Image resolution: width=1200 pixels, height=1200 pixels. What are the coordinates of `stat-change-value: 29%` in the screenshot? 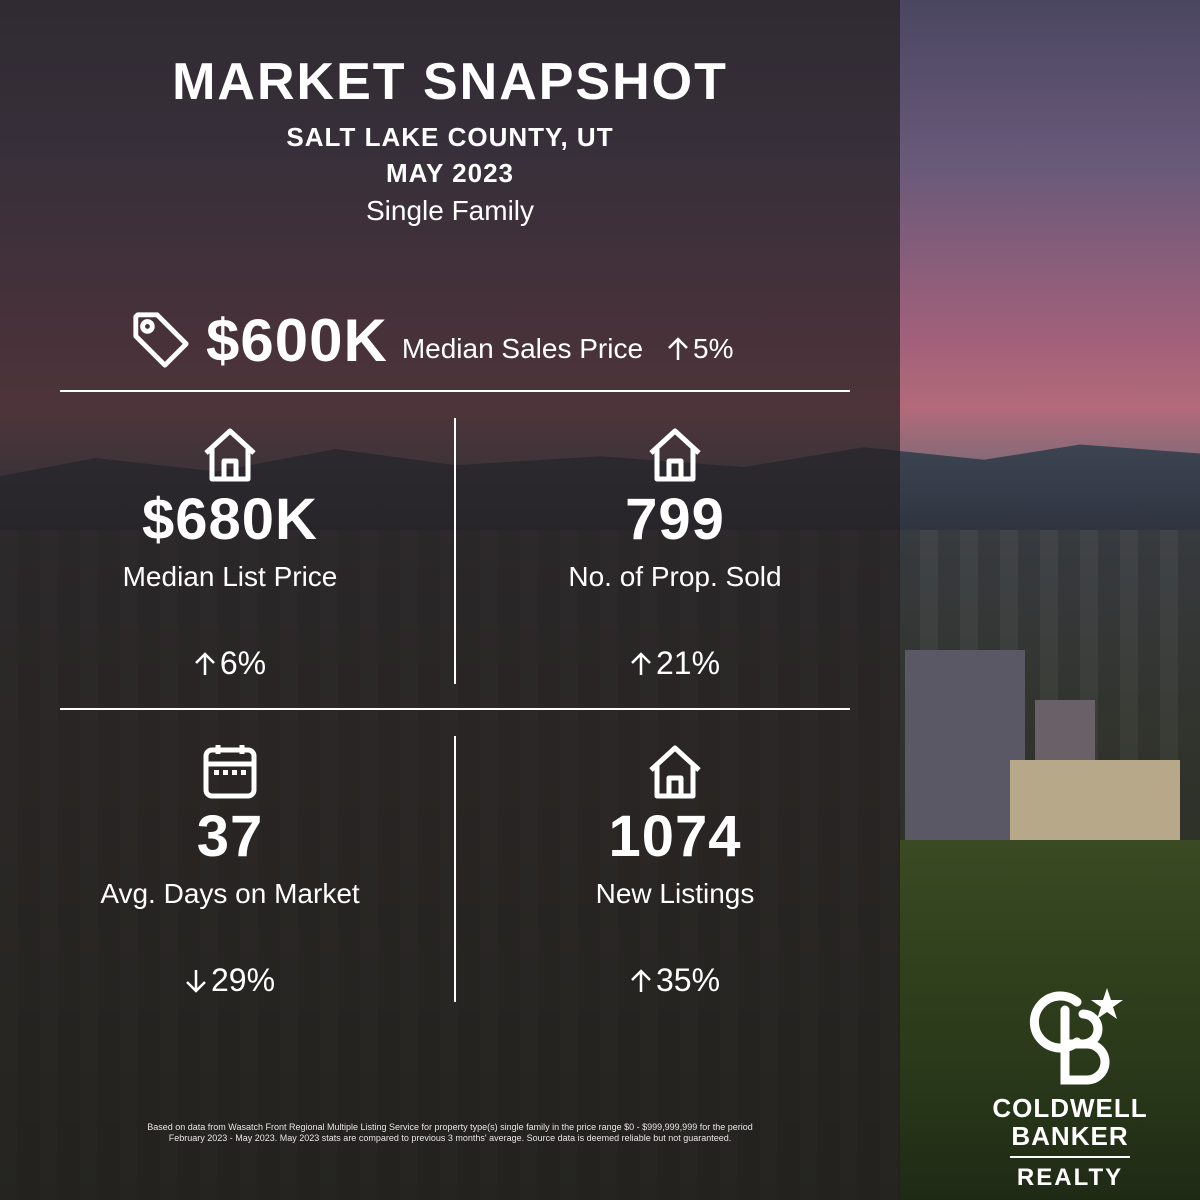 It's located at (243, 980).